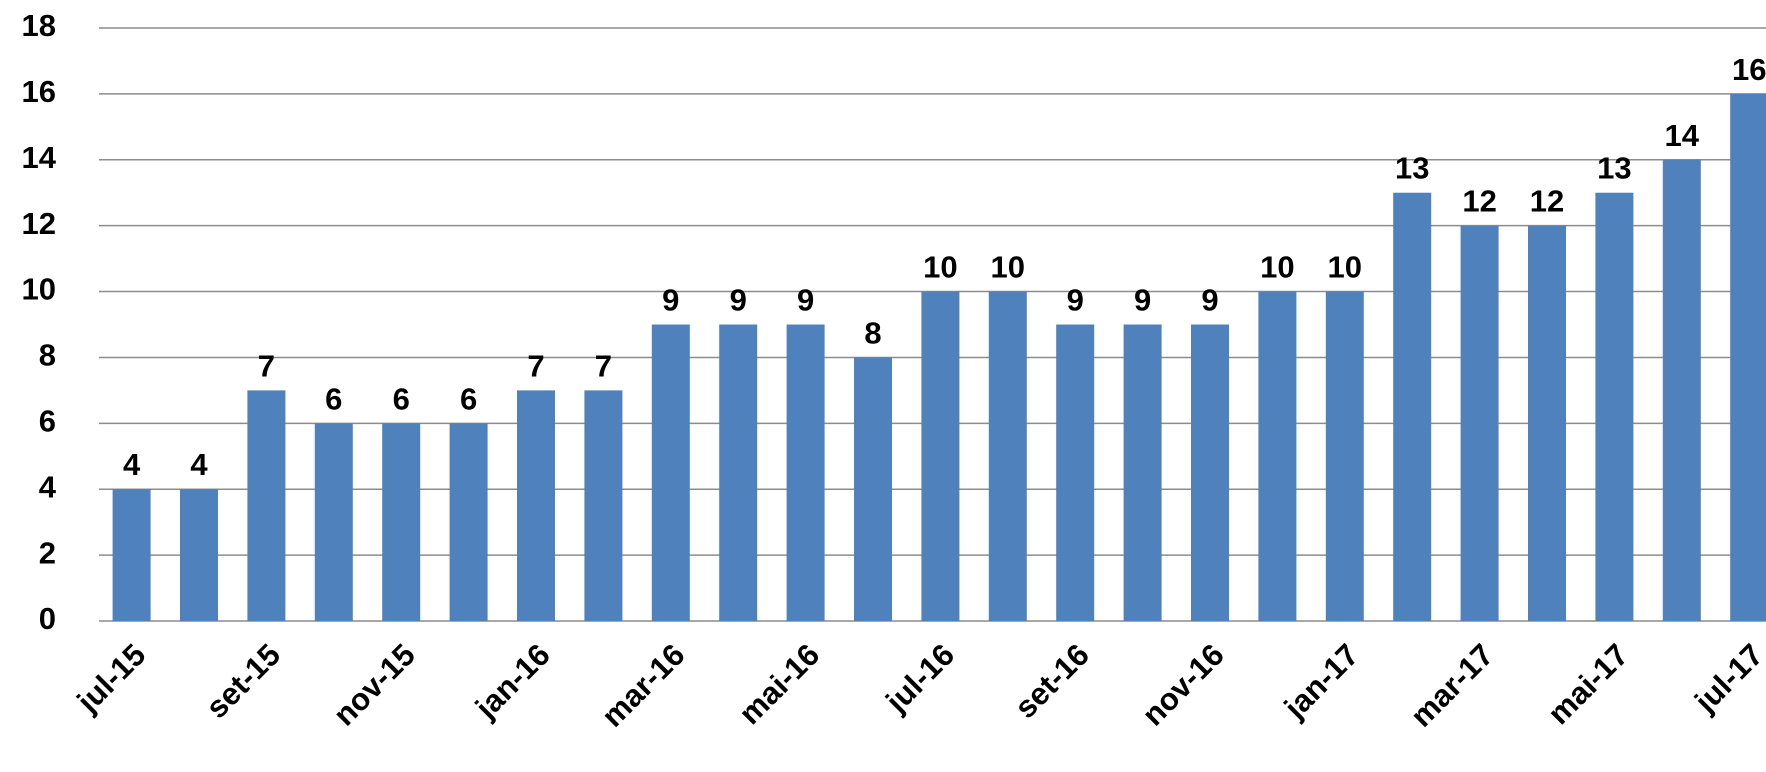 This screenshot has height=772, width=1766. What do you see at coordinates (1749, 69) in the screenshot?
I see `value-label: 16` at bounding box center [1749, 69].